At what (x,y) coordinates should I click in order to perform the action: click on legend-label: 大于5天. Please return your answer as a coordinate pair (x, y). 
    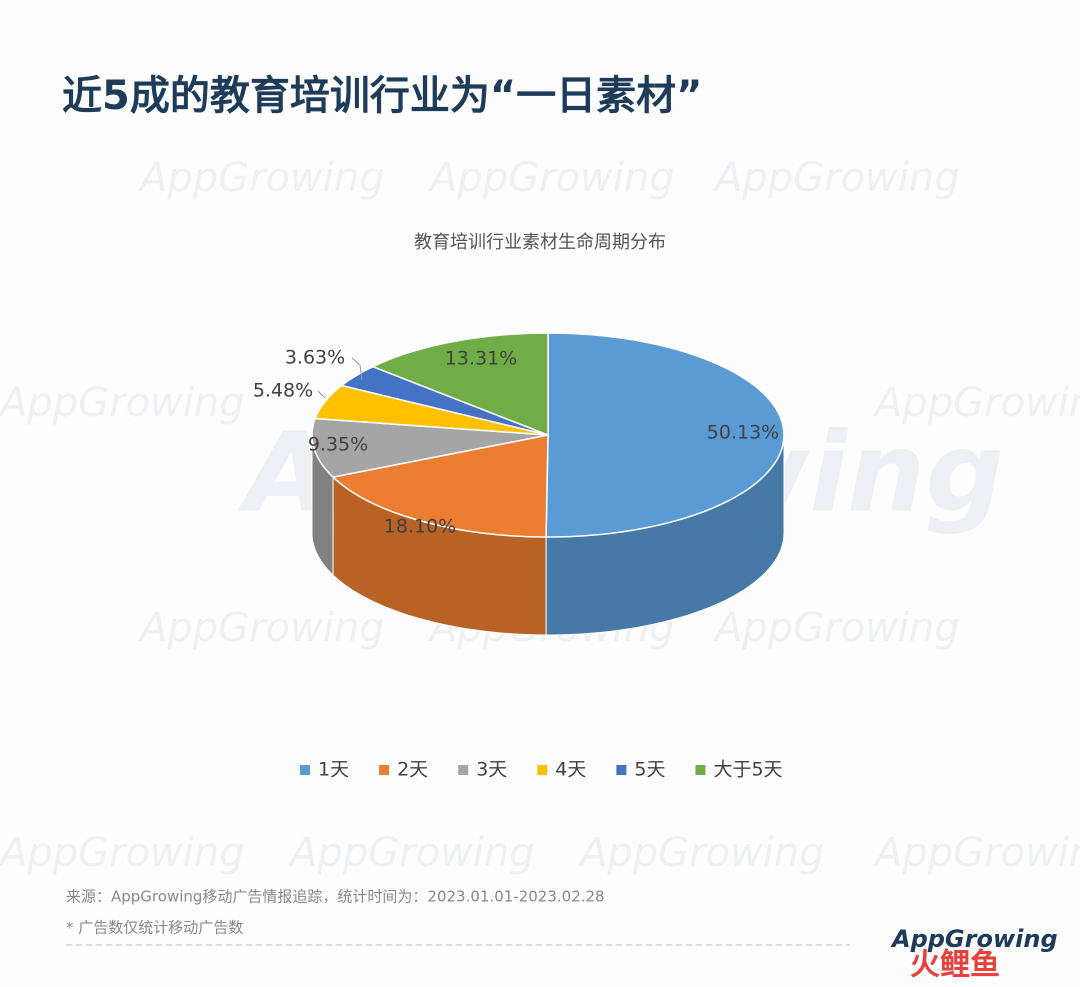
    Looking at the image, I should click on (747, 770).